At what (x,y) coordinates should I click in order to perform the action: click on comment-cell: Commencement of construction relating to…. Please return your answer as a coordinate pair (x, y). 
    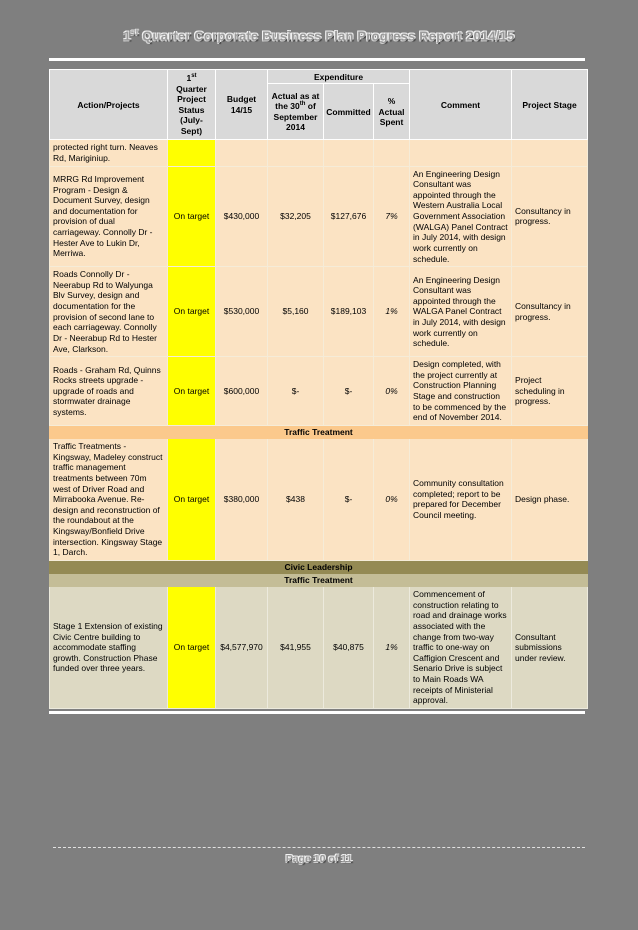
    Looking at the image, I should click on (461, 647).